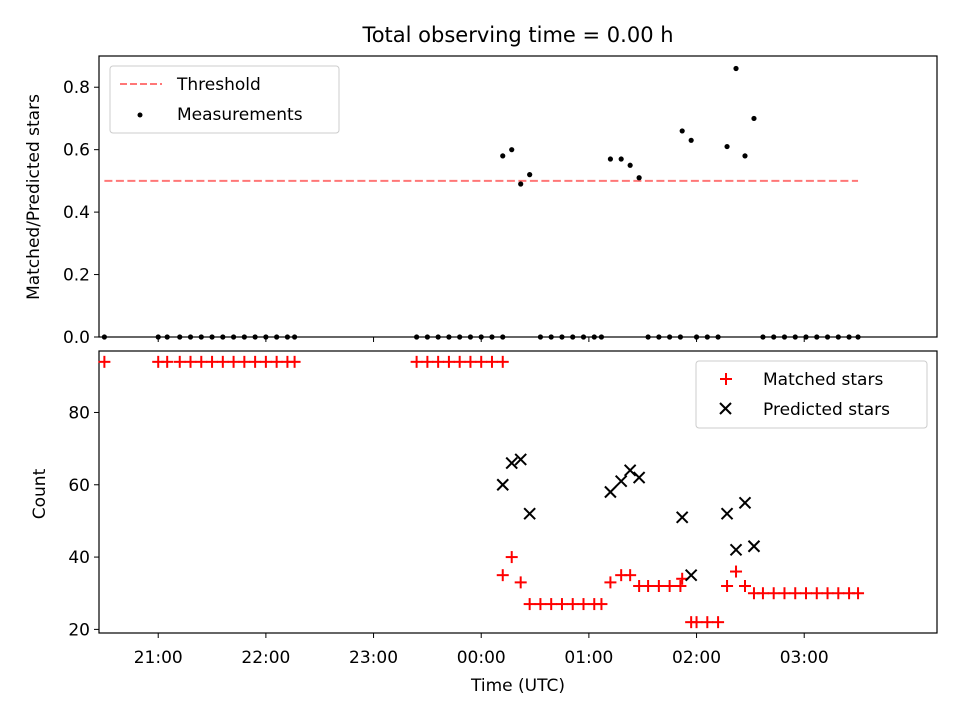  What do you see at coordinates (588, 658) in the screenshot?
I see `bottom-x-tick-label: 01:00` at bounding box center [588, 658].